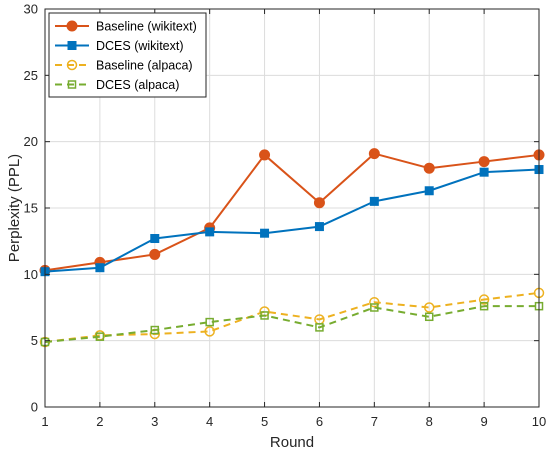 The height and width of the screenshot is (453, 550). Describe the element at coordinates (31, 75) in the screenshot. I see `y-tick-label: 25` at that location.